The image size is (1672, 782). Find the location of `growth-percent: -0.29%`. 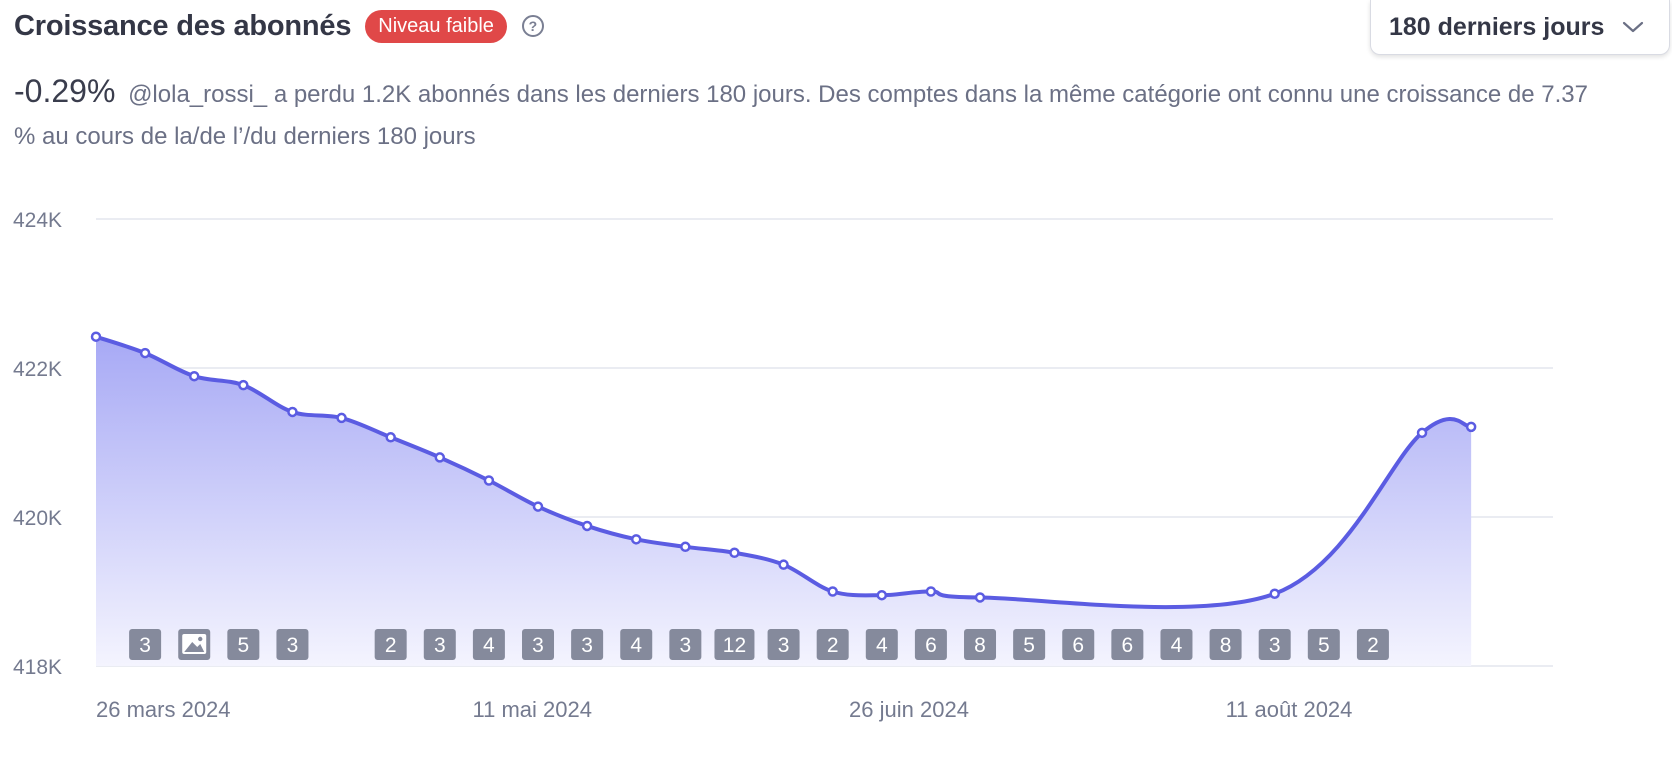

growth-percent: -0.29% is located at coordinates (65, 91).